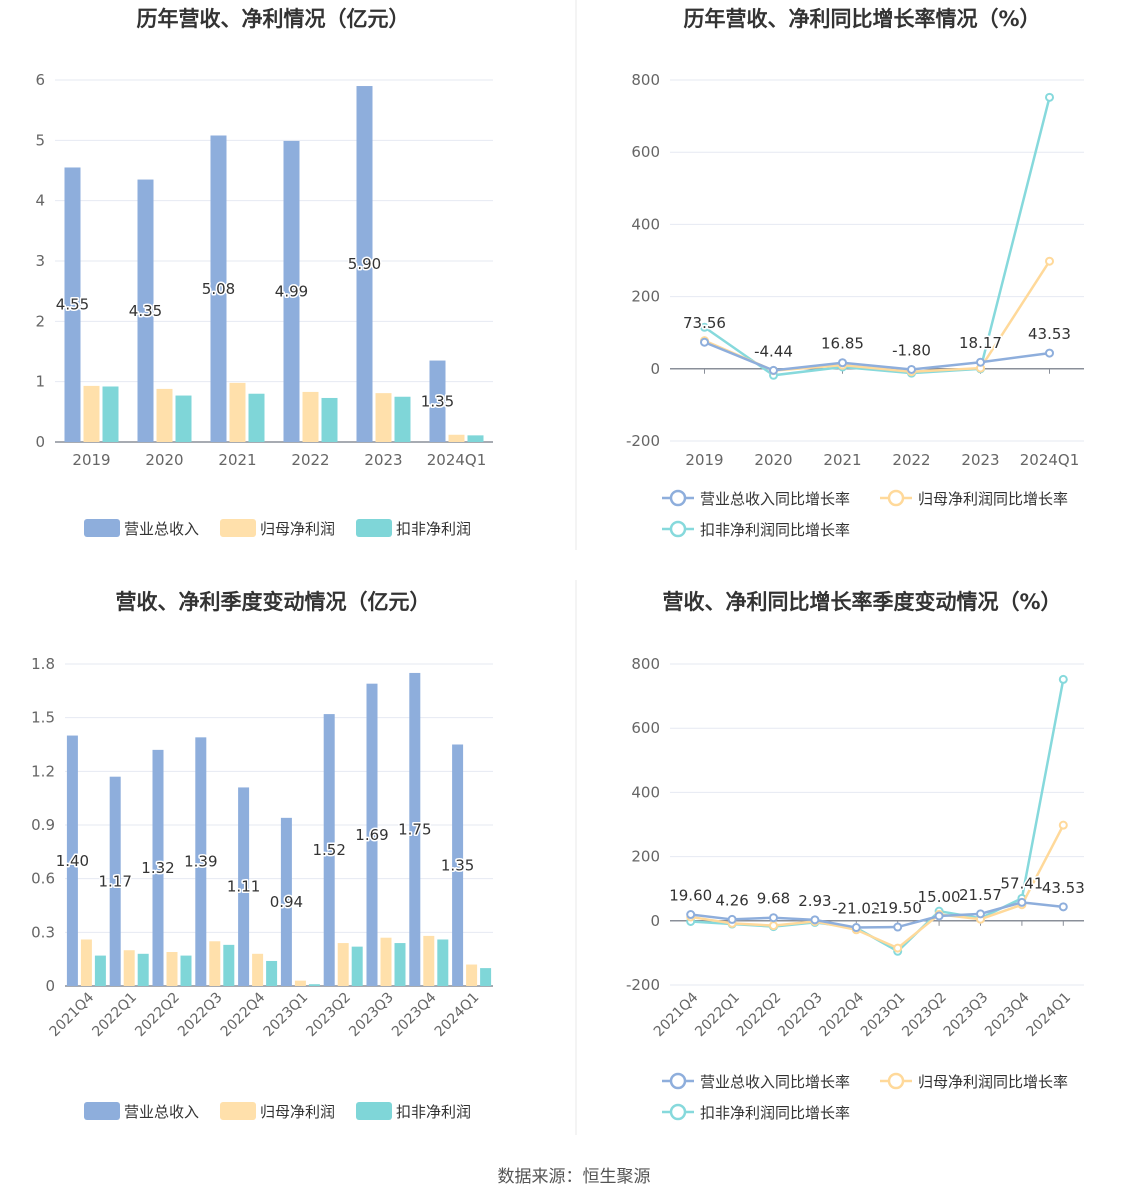 This screenshot has width=1148, height=1202. What do you see at coordinates (898, 908) in the screenshot?
I see `line-data-label: -19.50` at bounding box center [898, 908].